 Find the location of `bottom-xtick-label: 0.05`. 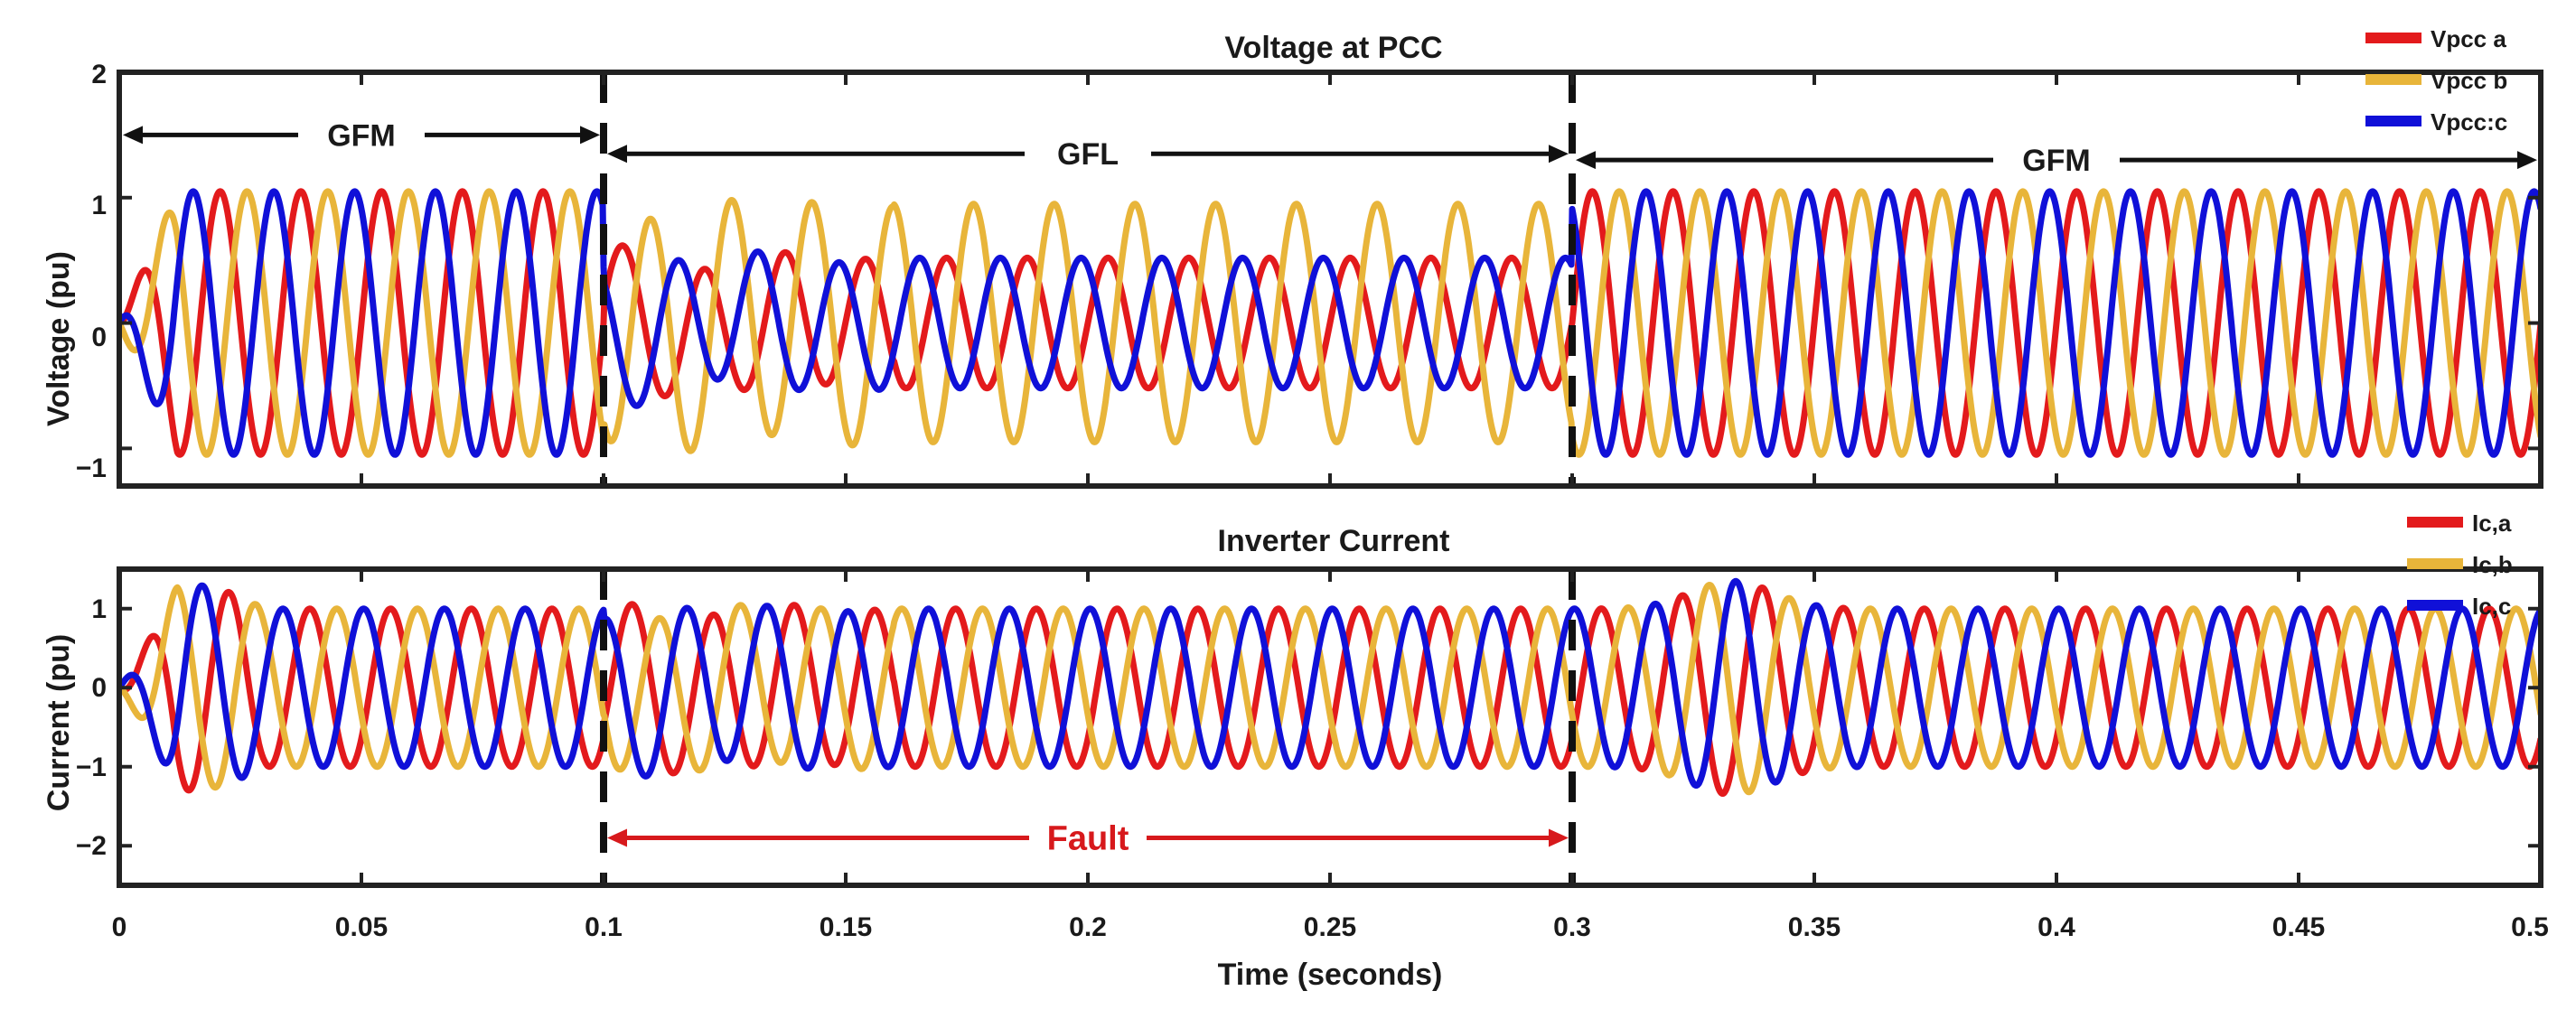

bottom-xtick-label: 0.05 is located at coordinates (361, 927).